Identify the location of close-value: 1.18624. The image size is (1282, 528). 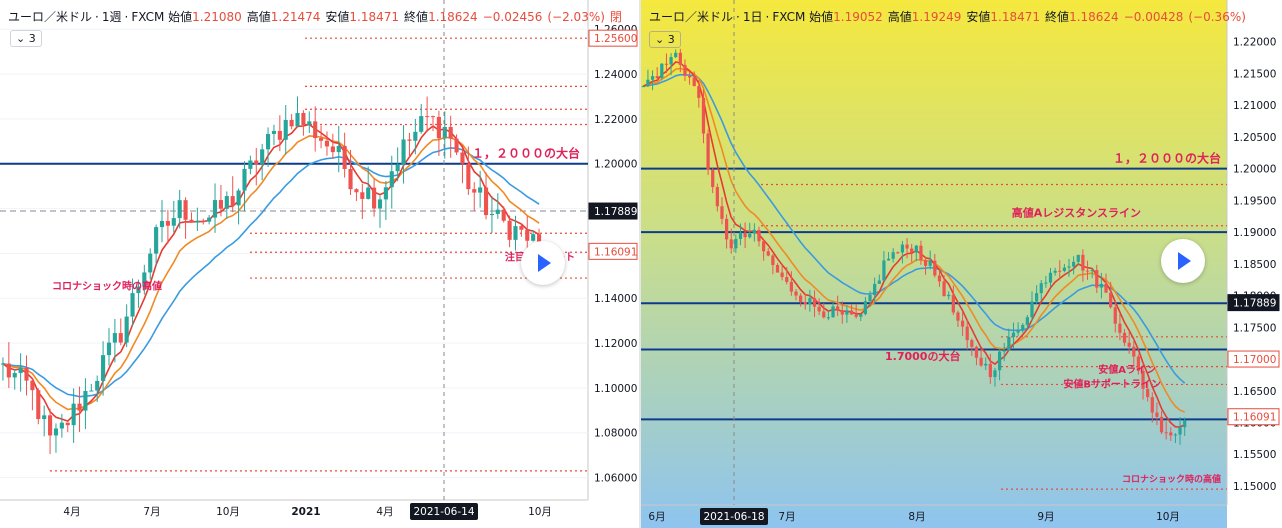
(453, 17).